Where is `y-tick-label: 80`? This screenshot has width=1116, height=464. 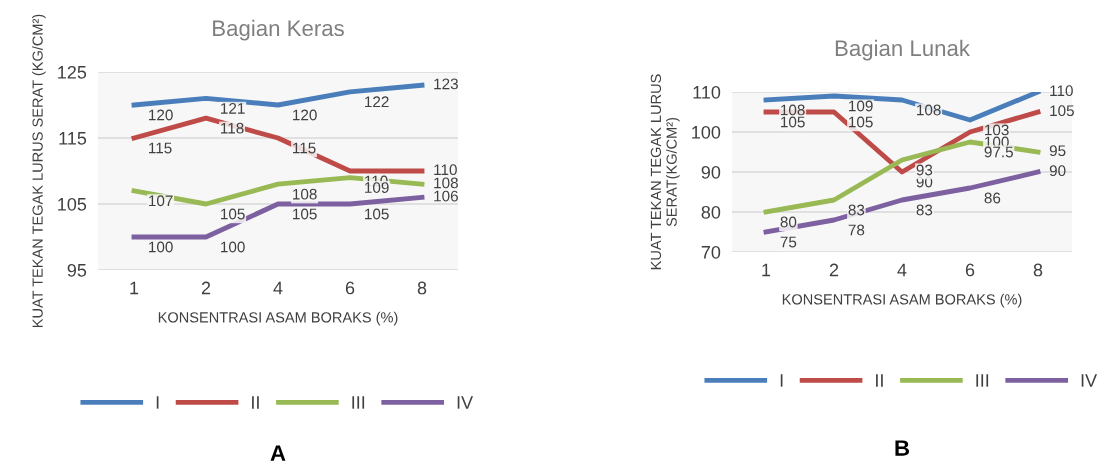 y-tick-label: 80 is located at coordinates (711, 212).